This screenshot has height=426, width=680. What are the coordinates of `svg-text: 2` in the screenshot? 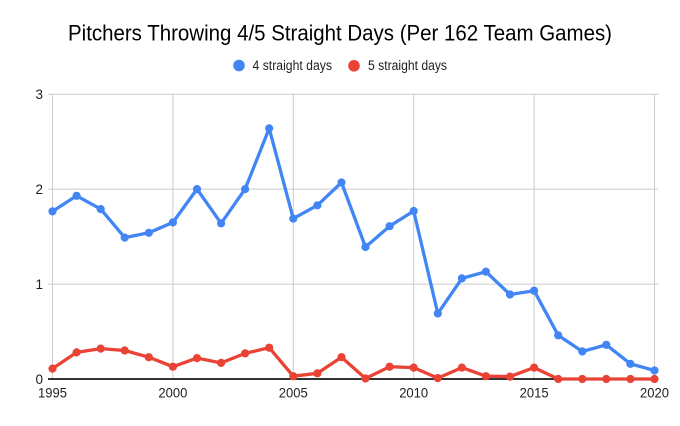 It's located at (39, 189).